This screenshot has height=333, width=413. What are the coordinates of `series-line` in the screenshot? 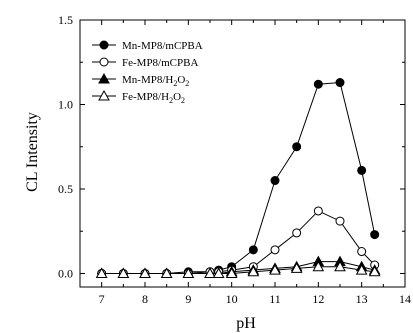 It's located at (238, 242).